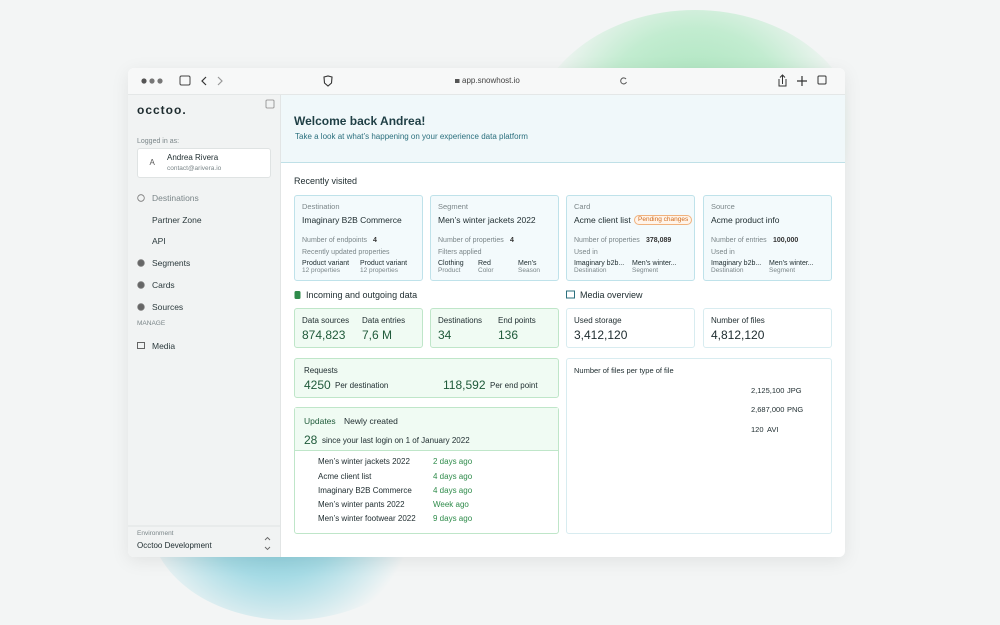 This screenshot has width=1000, height=625. I want to click on item-name: Red, so click(484, 263).